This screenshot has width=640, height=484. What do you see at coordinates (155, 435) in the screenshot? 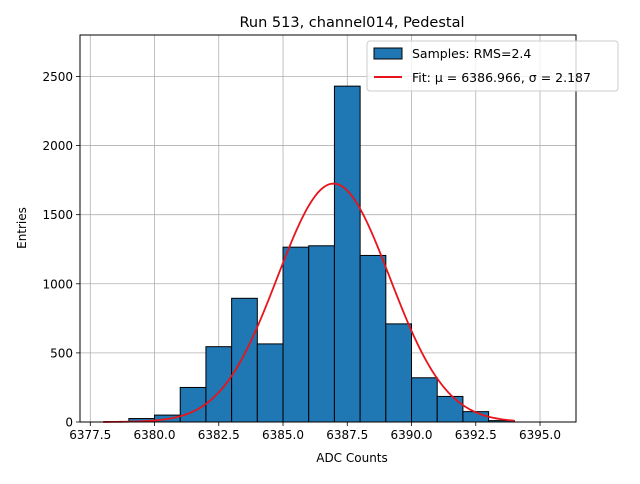
I see `x-tick-label: 6380.0` at bounding box center [155, 435].